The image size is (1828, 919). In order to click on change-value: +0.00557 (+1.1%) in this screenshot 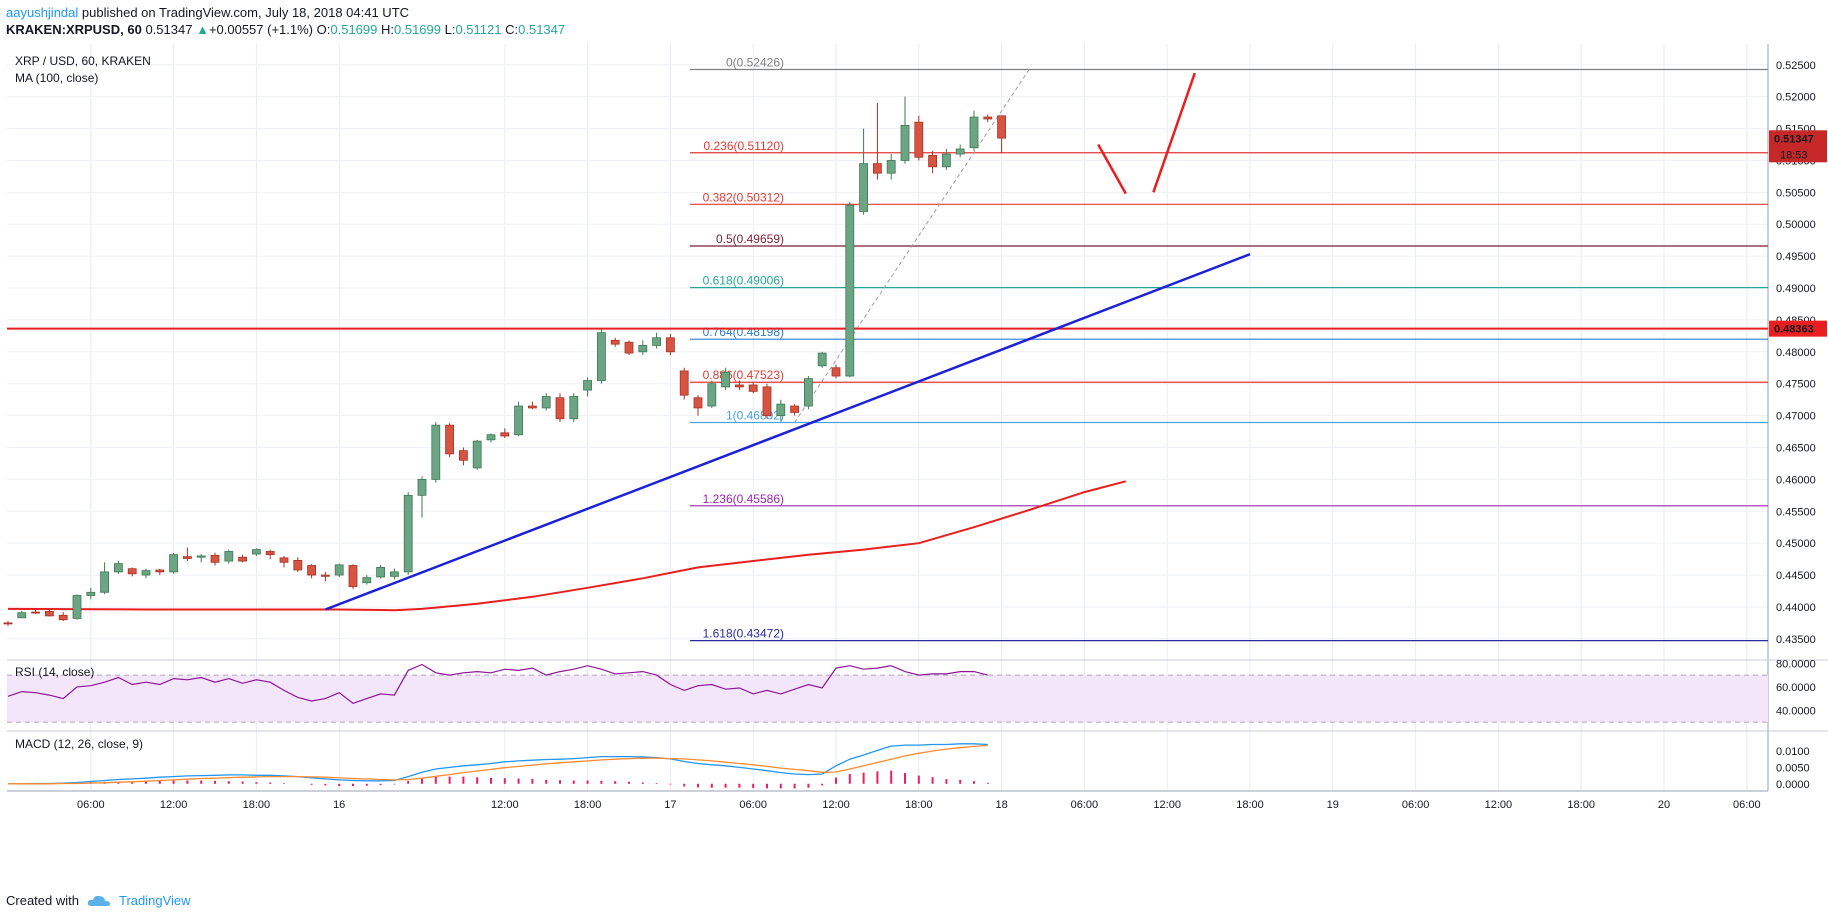, I will do `click(261, 29)`.